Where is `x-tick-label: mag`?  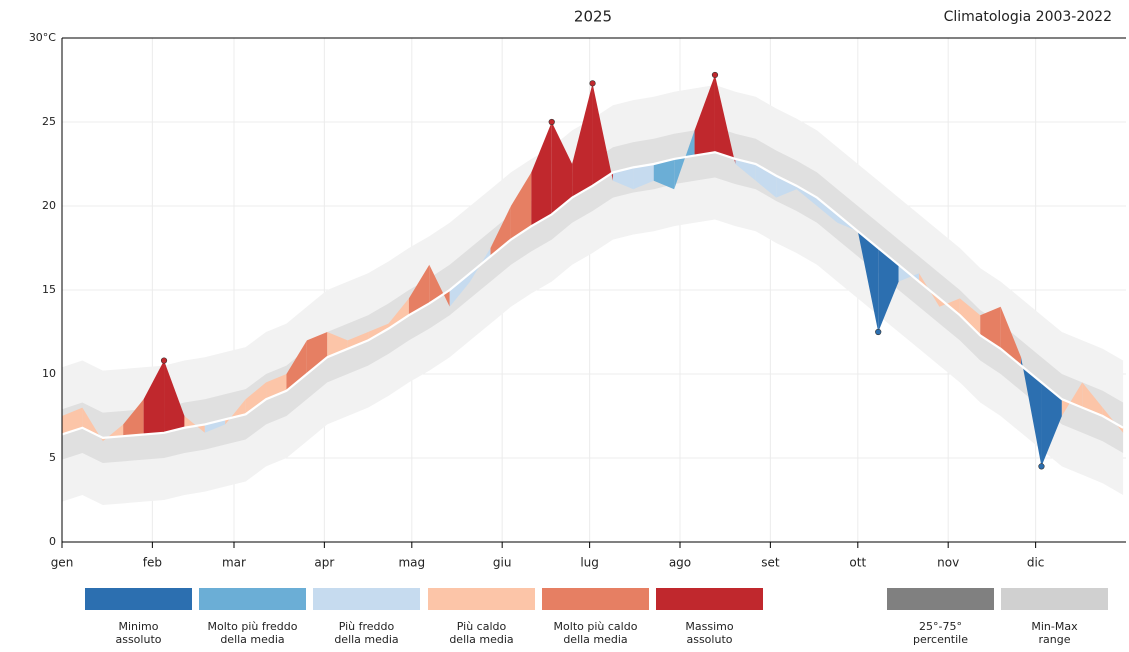
x-tick-label: mag is located at coordinates (411, 563).